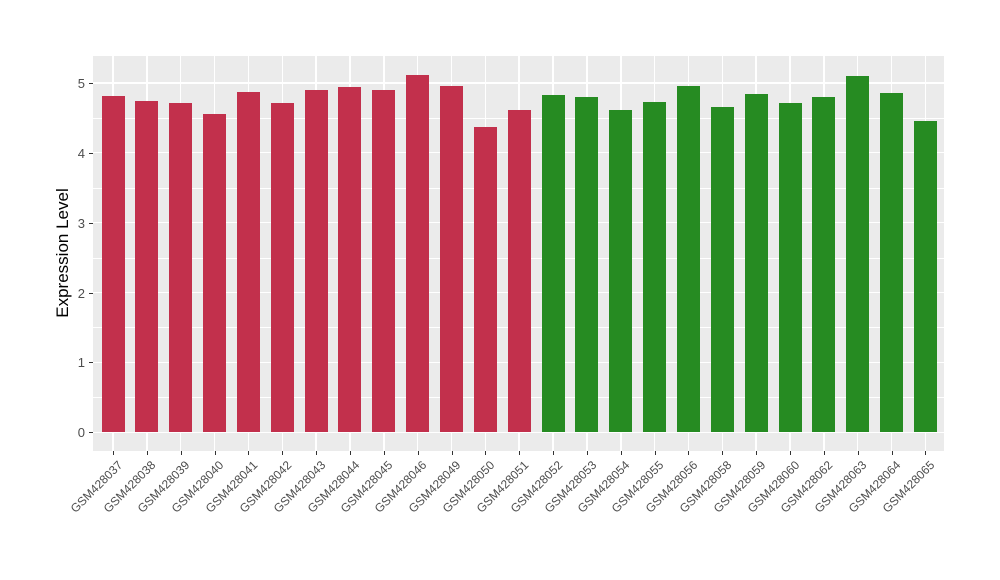 This screenshot has width=1000, height=580. I want to click on bar-GSM428039, so click(181, 268).